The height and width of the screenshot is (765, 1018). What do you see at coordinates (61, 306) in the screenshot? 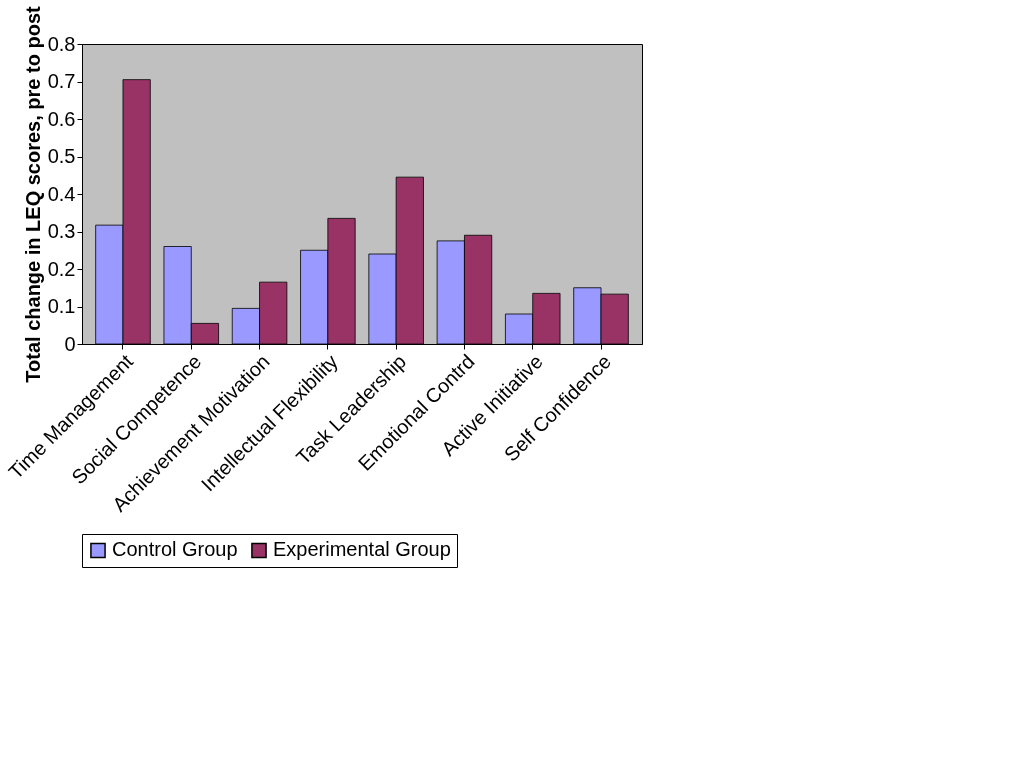
I see `y-tick-label: 0.1` at bounding box center [61, 306].